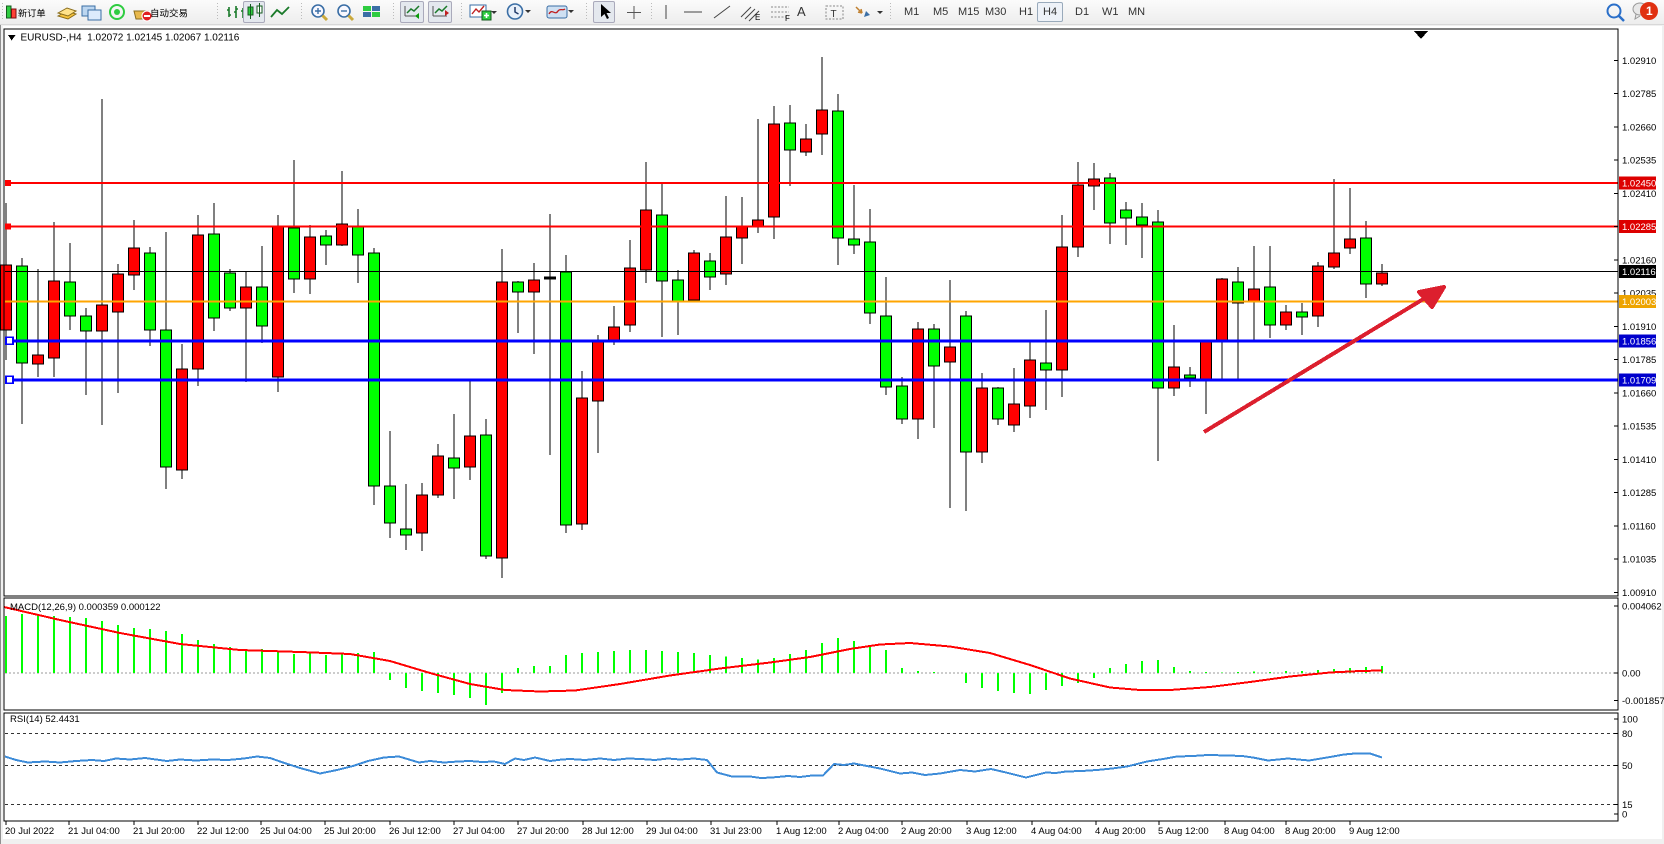  What do you see at coordinates (159, 831) in the screenshot?
I see `svg-text: 21 Jul 20:00` at bounding box center [159, 831].